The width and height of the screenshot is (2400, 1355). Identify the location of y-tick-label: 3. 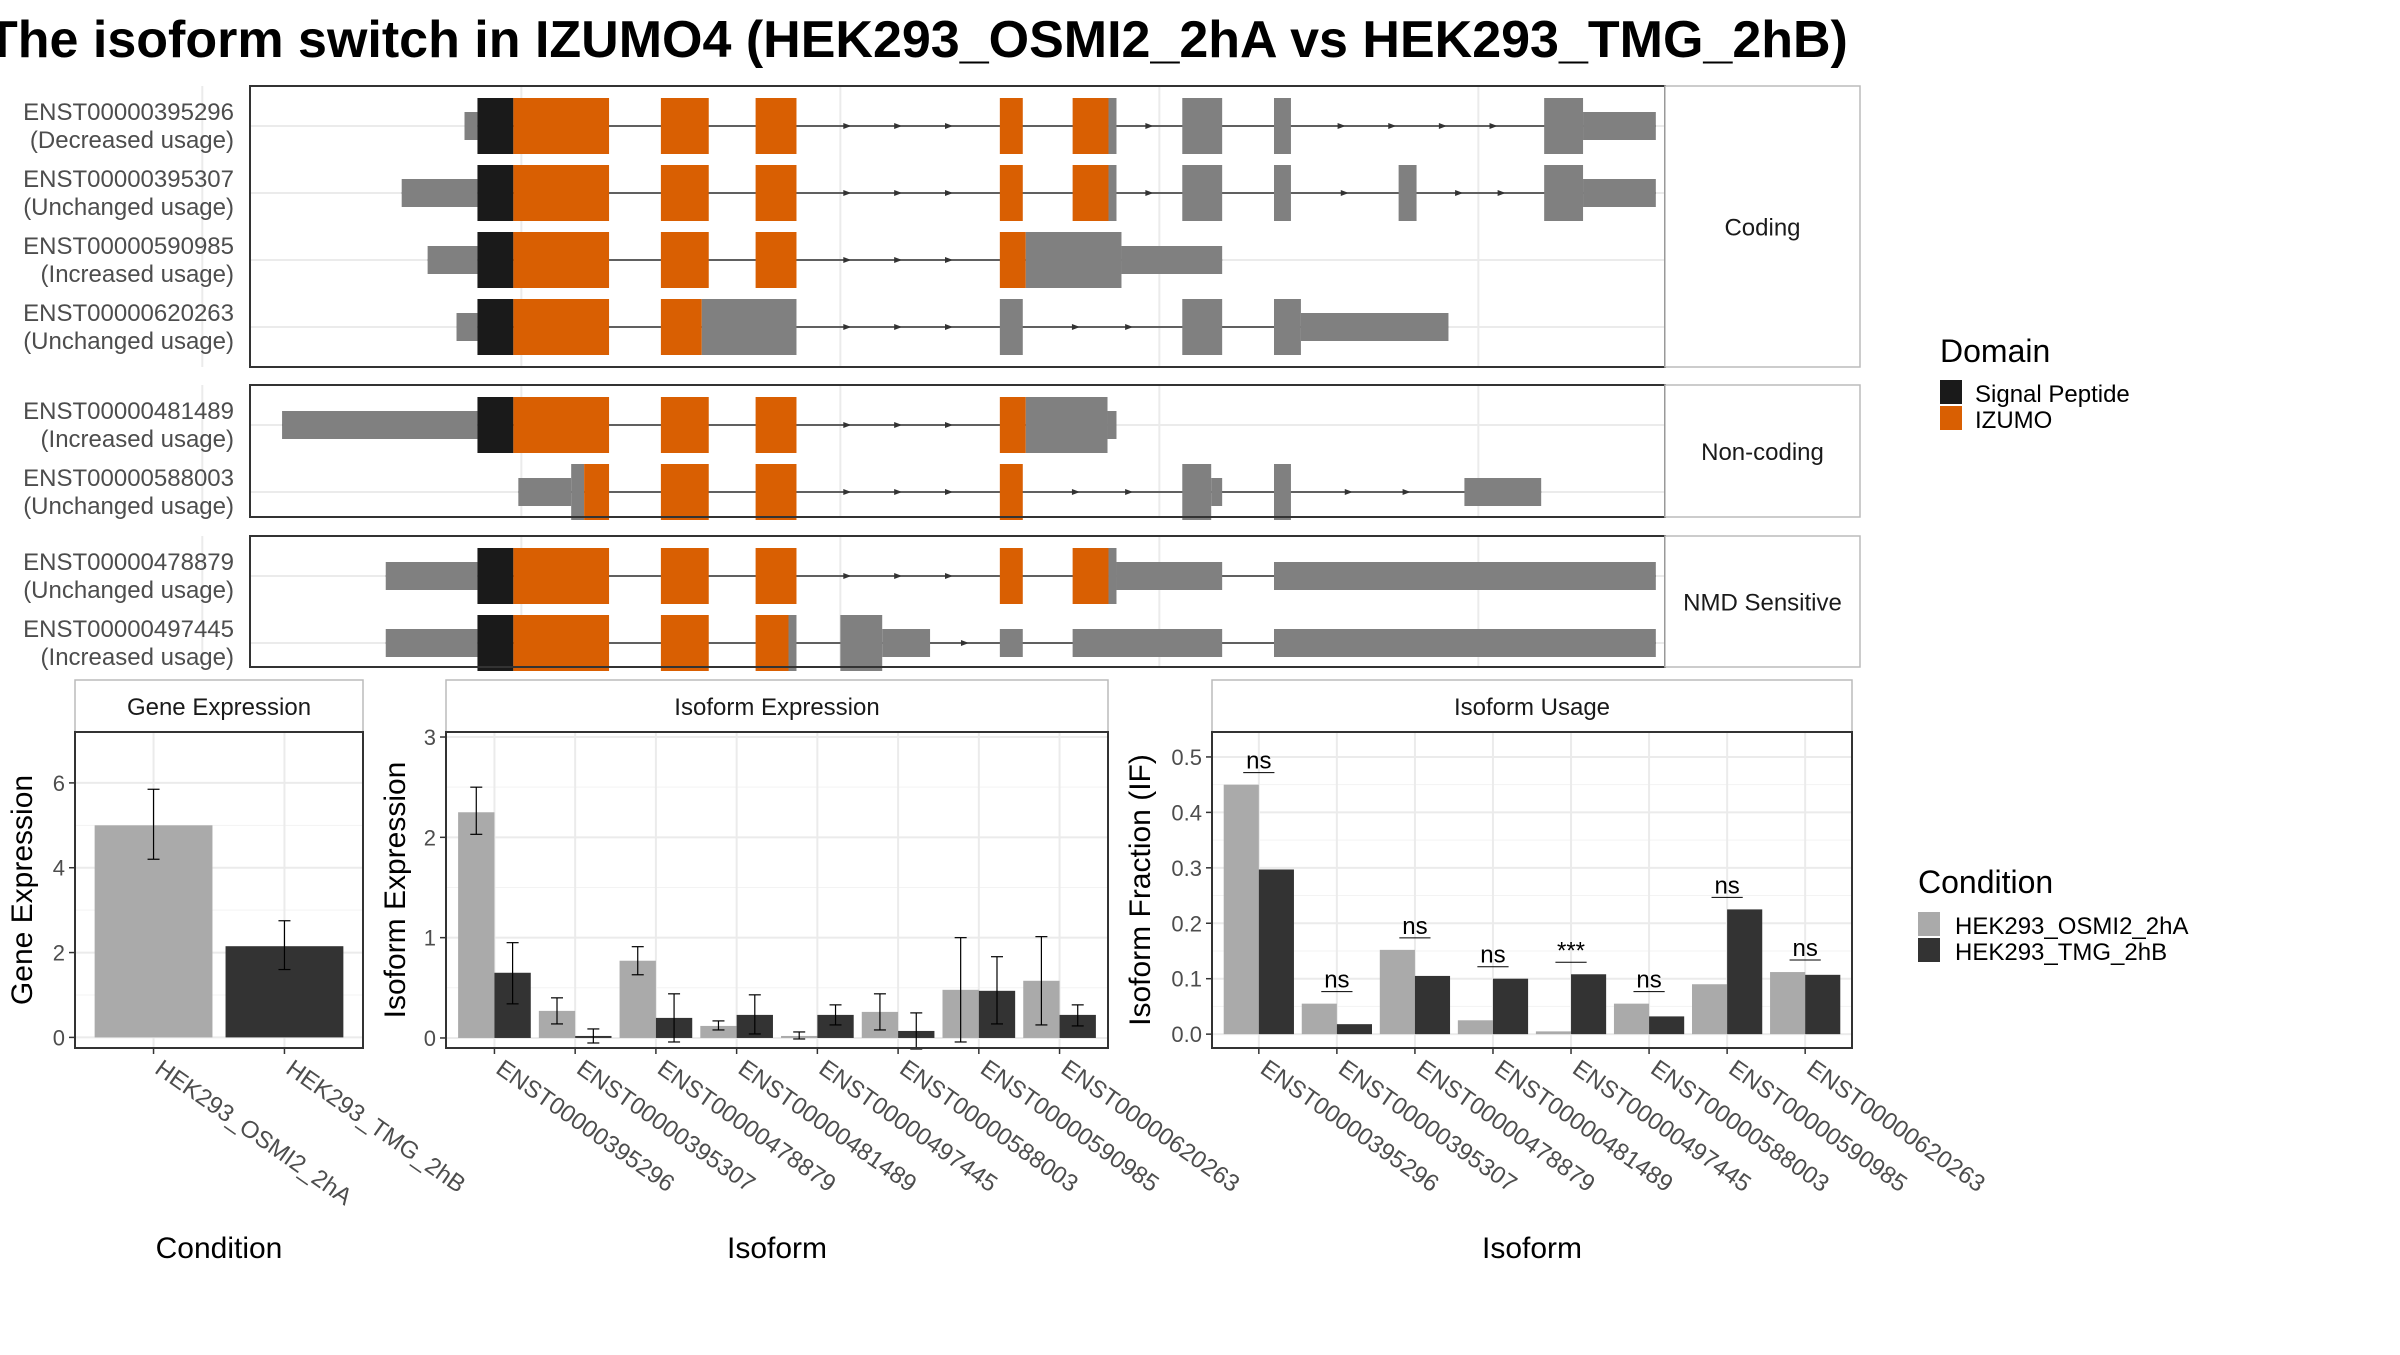
(430, 737).